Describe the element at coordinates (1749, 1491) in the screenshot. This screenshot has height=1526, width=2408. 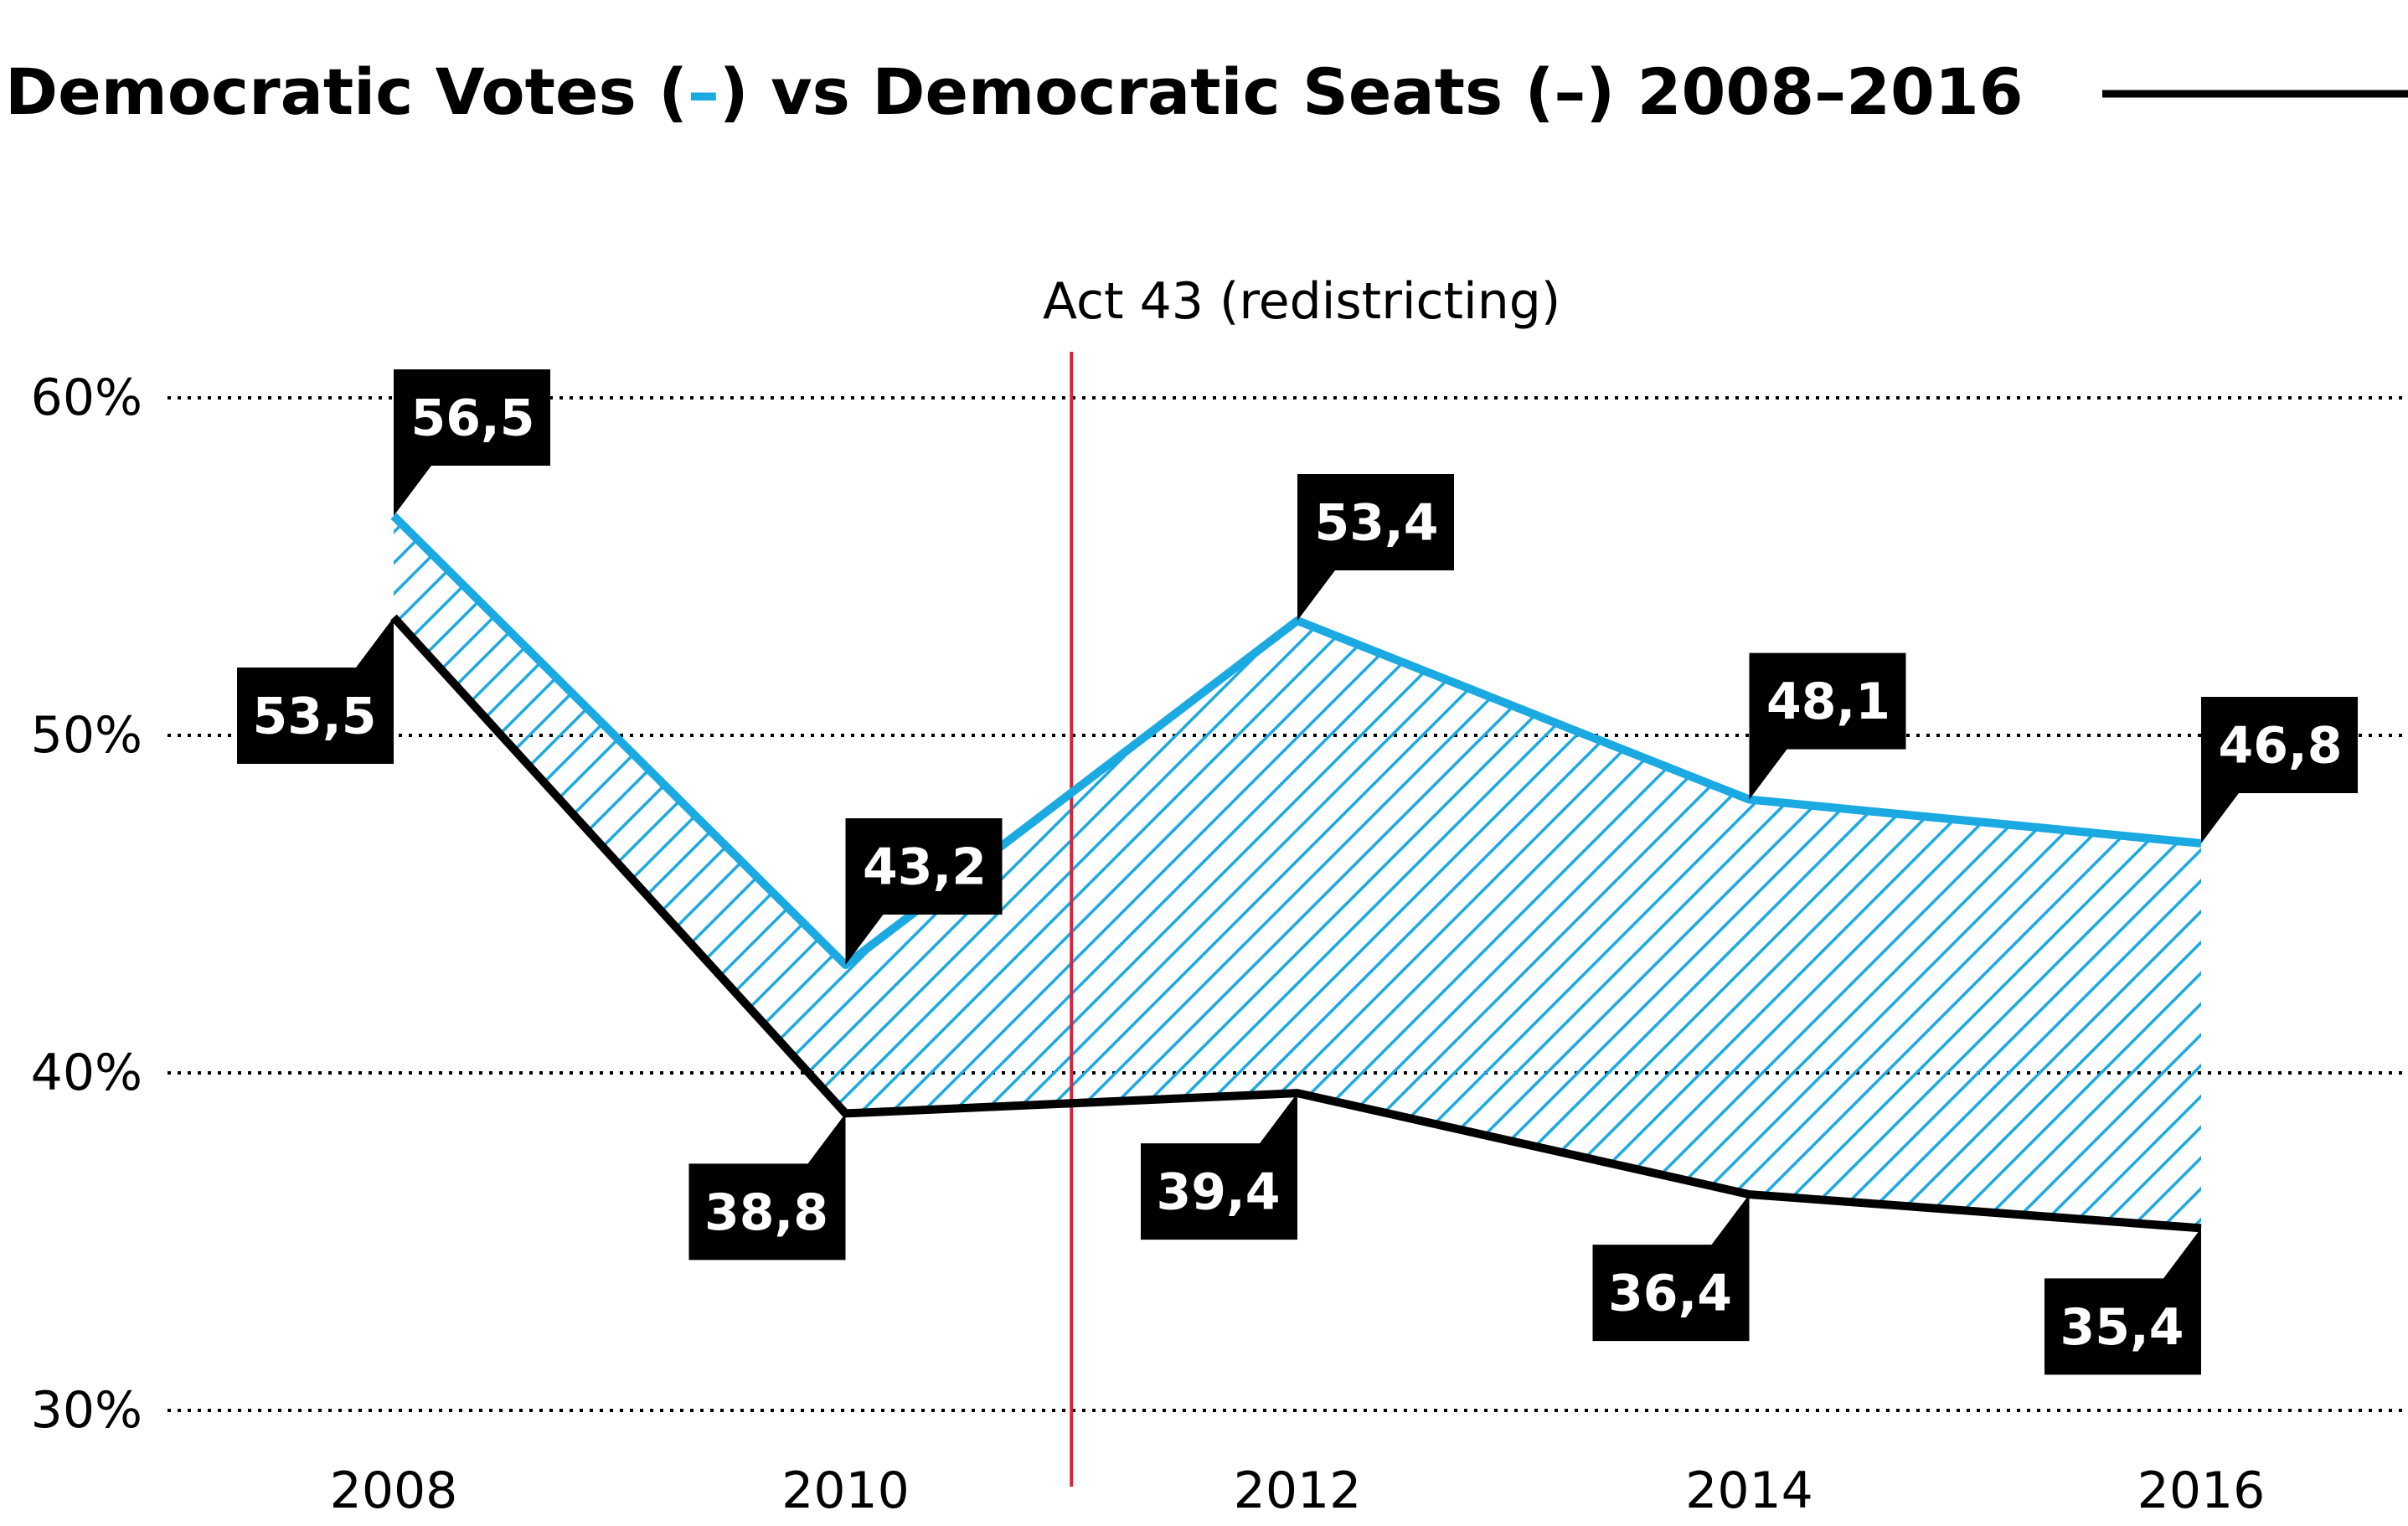
I see `x-tick-label: 2014` at that location.